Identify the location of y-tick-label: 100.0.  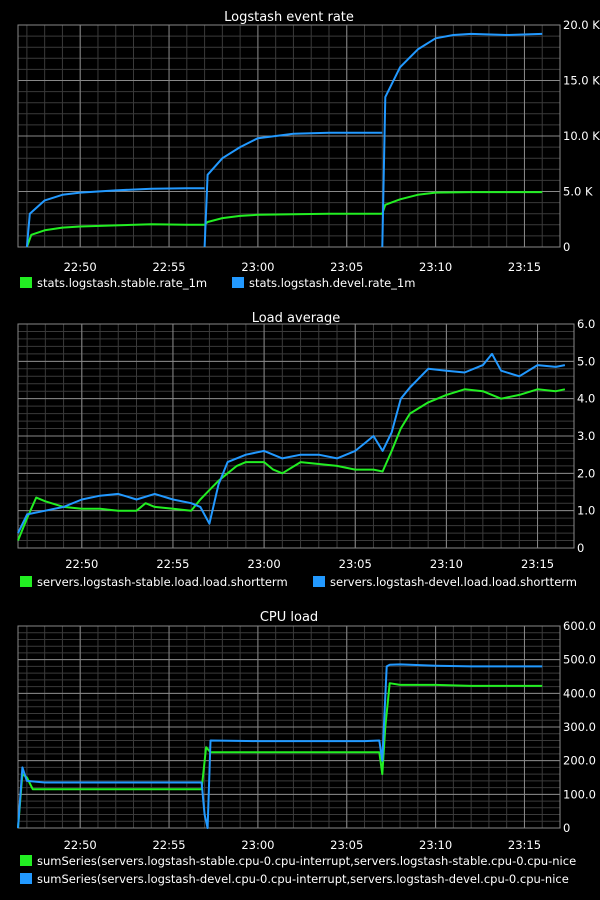
(579, 794).